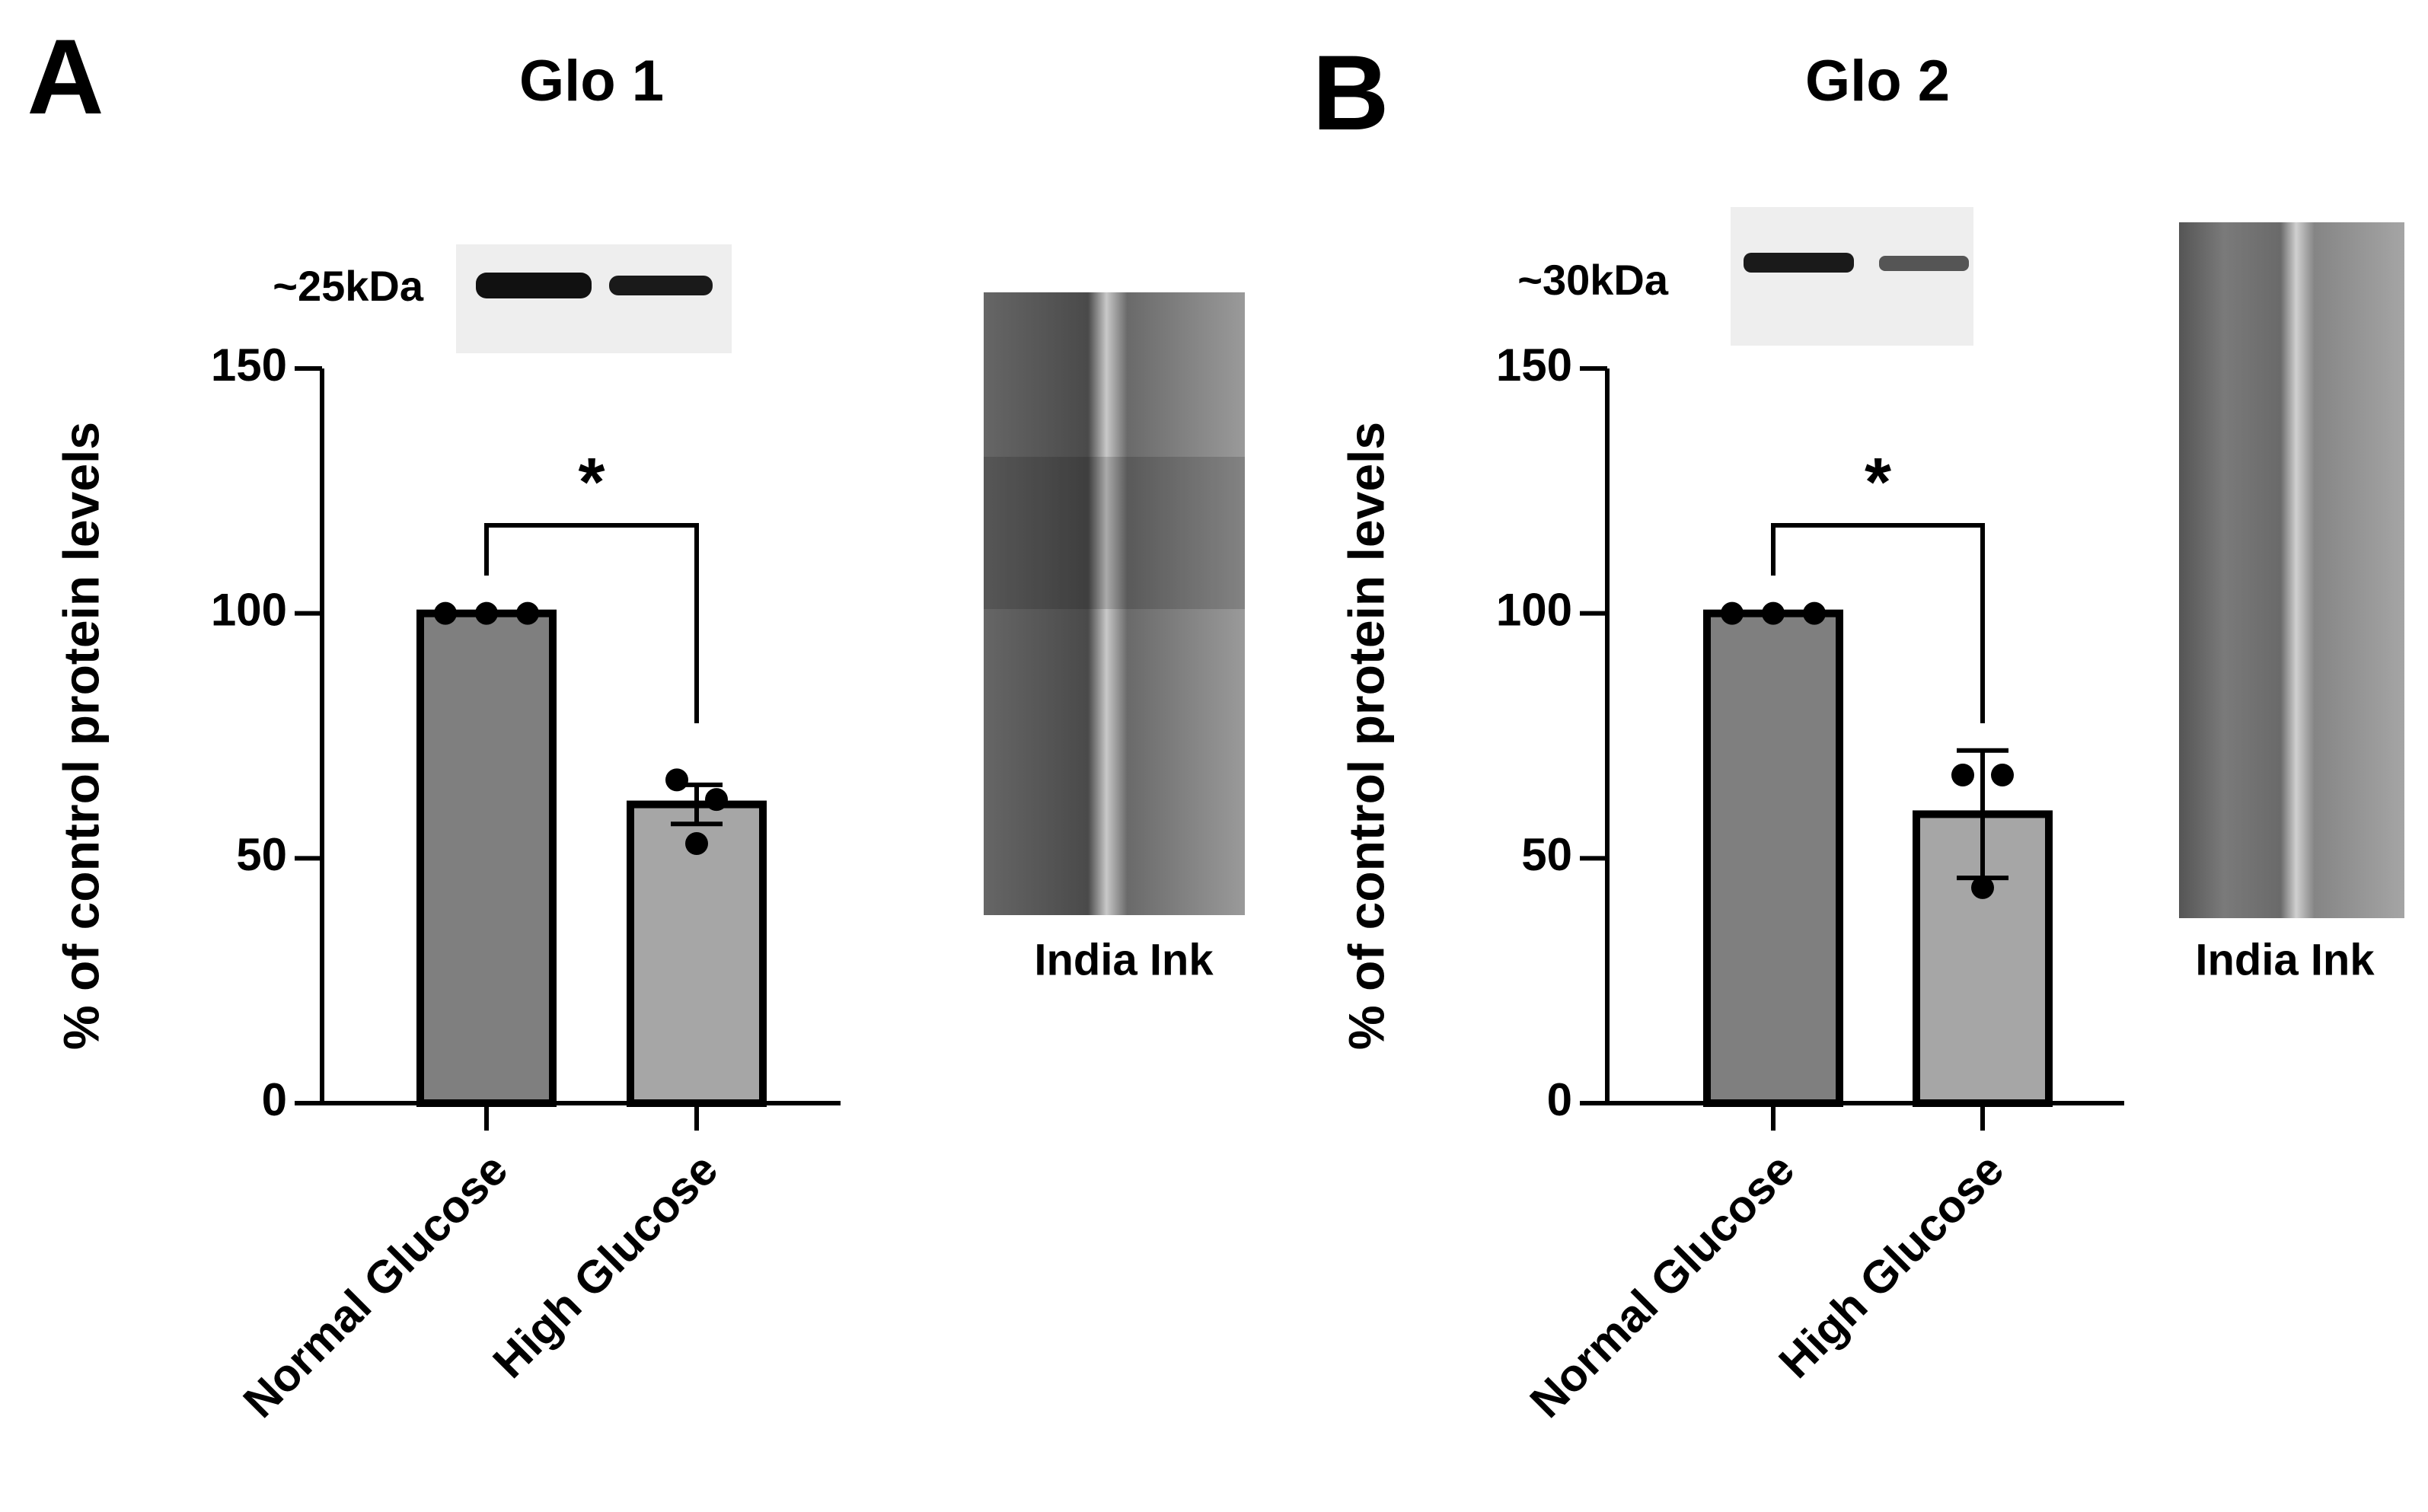 This screenshot has width=2428, height=1512. I want to click on chart-title: Glo 1, so click(591, 81).